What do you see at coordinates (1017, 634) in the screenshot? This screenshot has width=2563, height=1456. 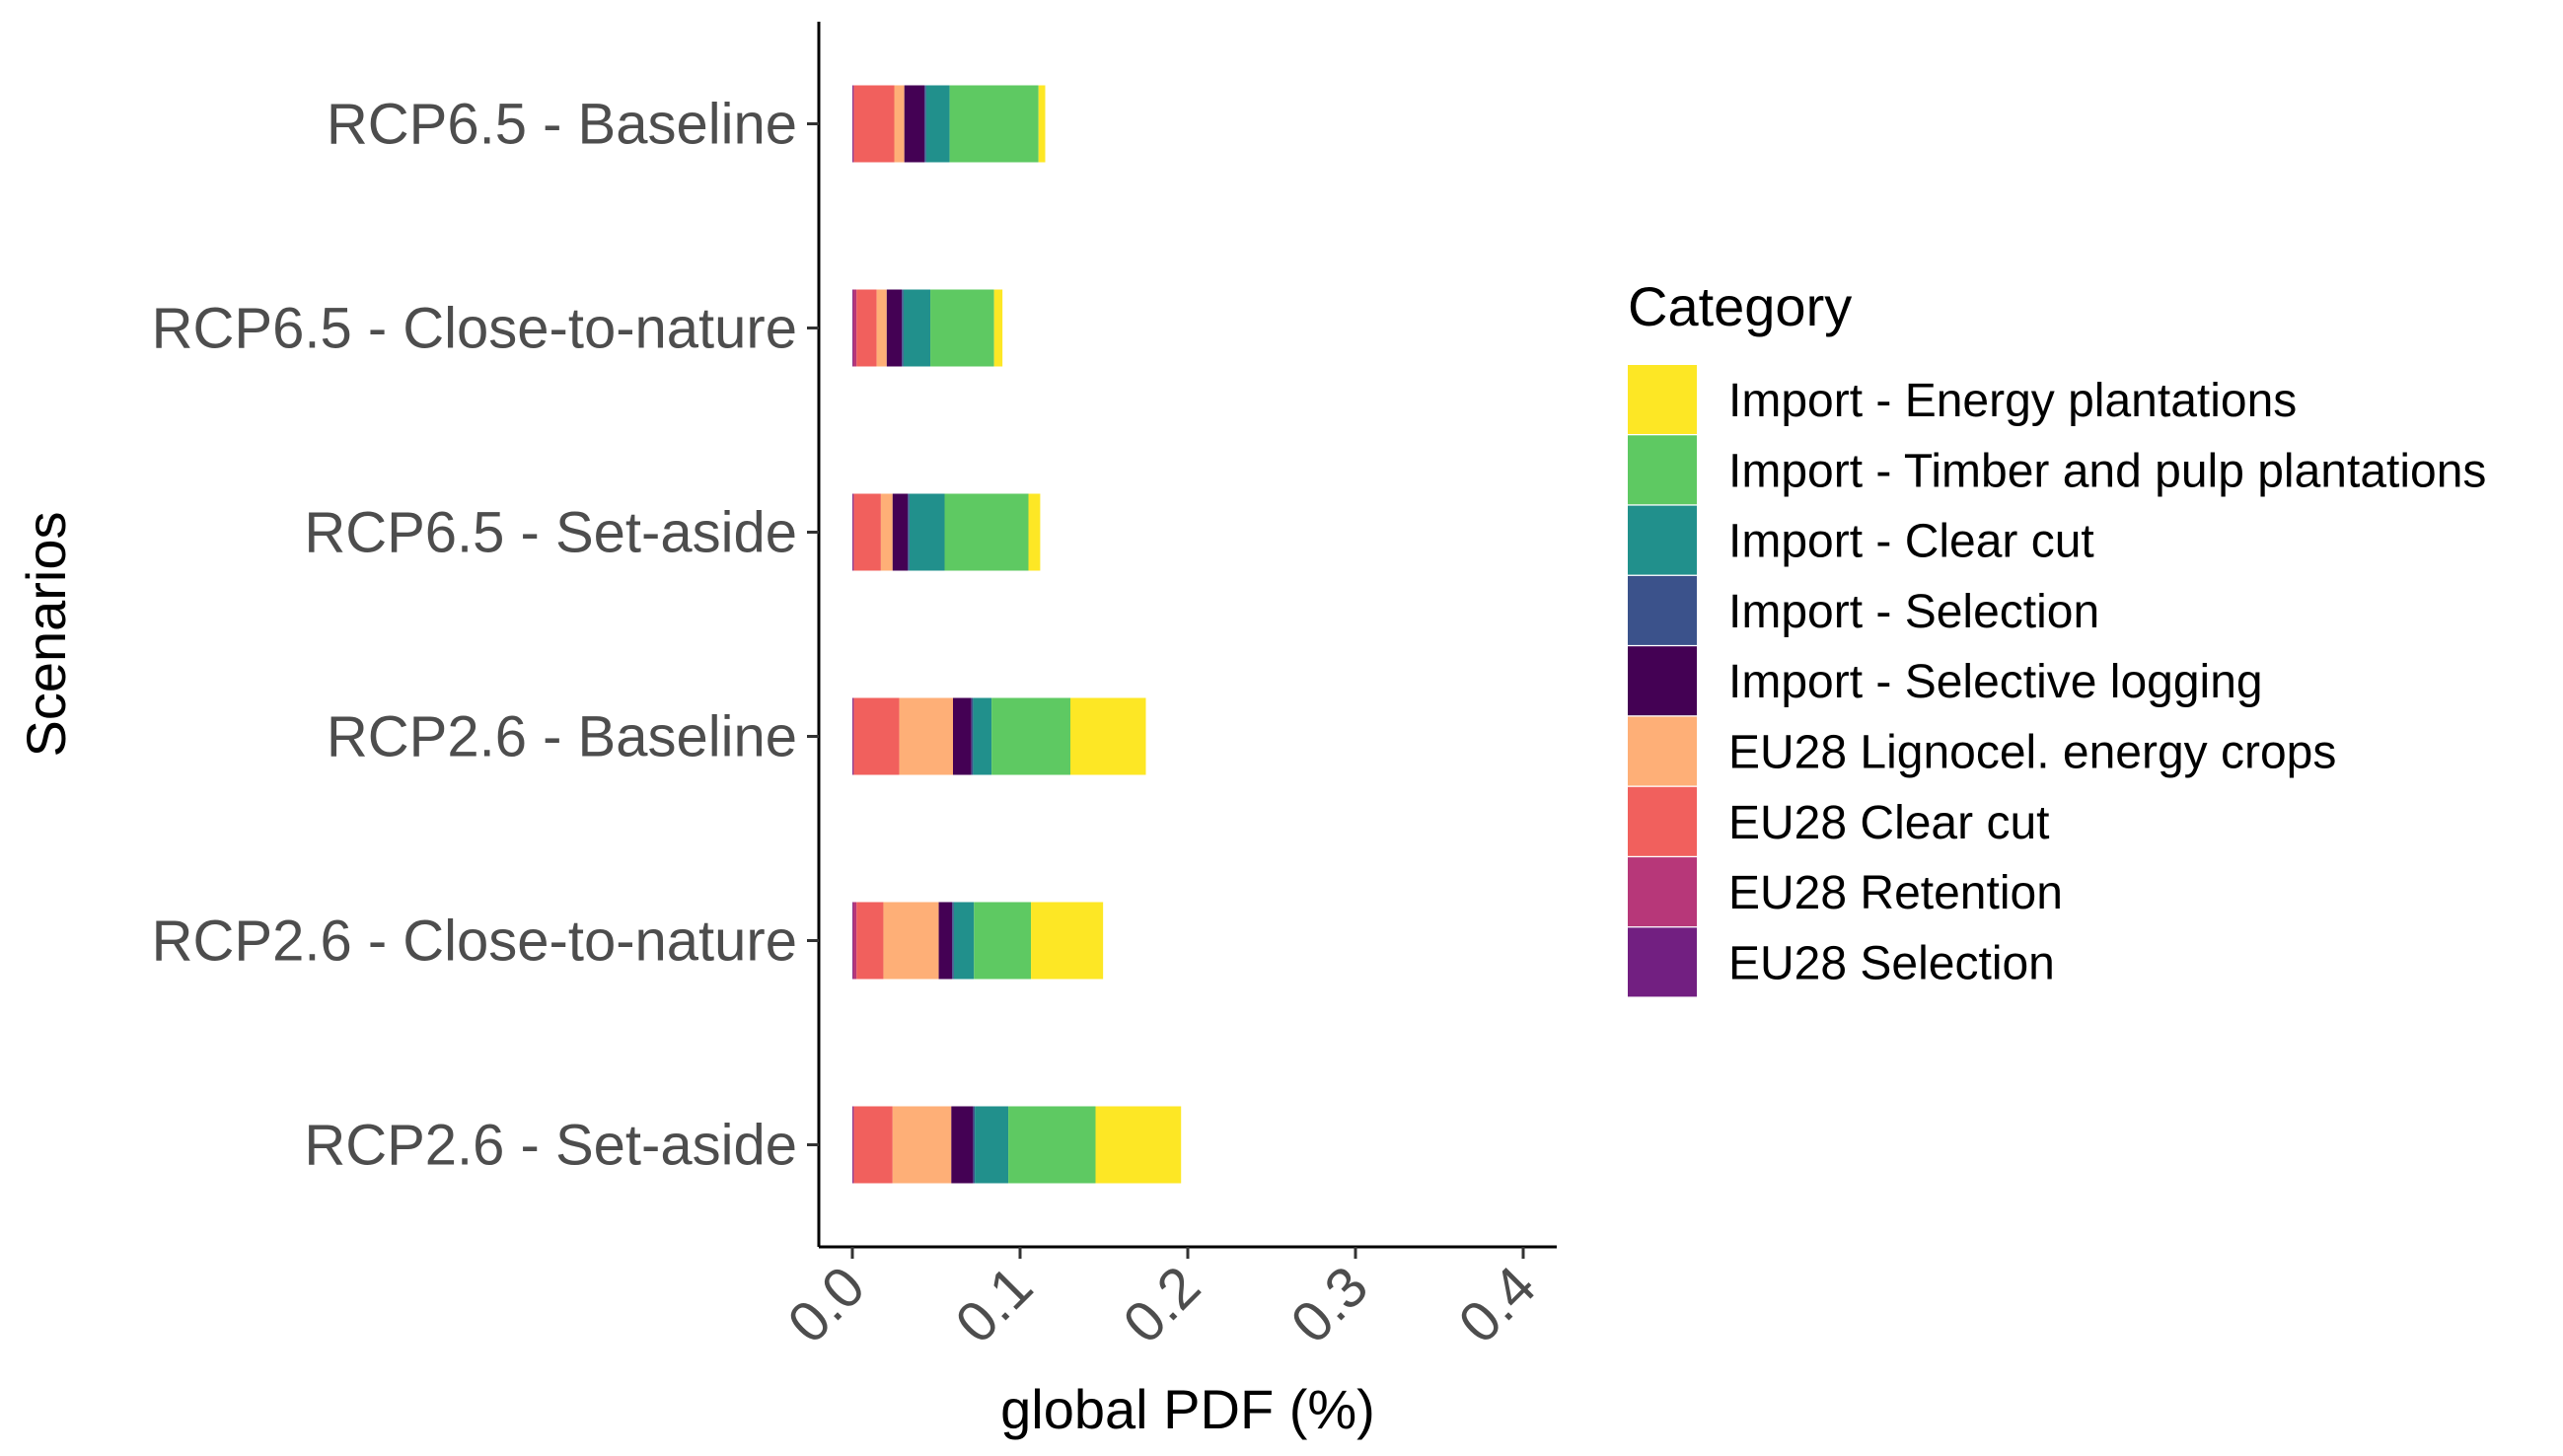 I see `bars-layer` at bounding box center [1017, 634].